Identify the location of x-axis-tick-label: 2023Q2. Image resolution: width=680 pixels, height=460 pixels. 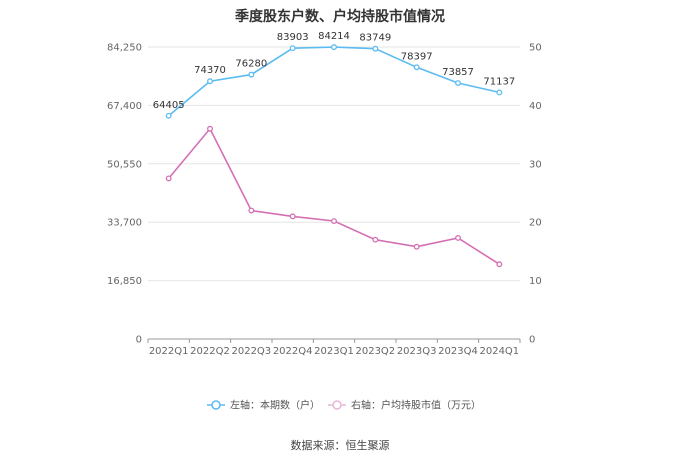
(375, 351).